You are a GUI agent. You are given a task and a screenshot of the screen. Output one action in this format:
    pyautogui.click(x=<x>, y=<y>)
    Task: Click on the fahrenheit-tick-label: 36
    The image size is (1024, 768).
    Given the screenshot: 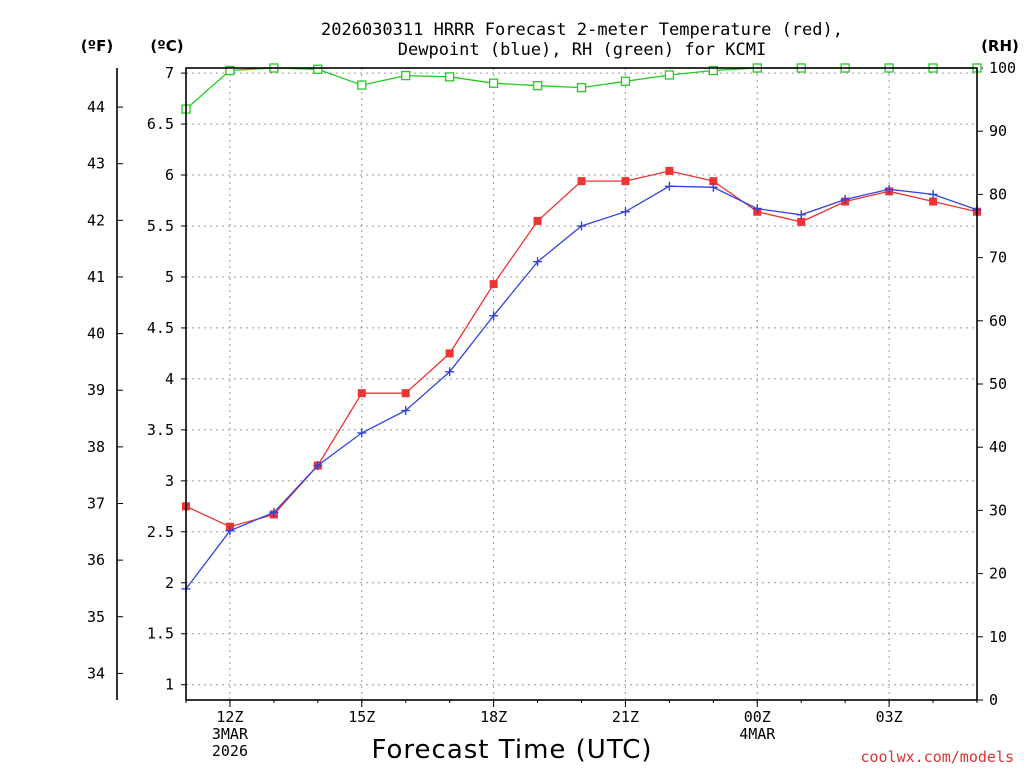 What is the action you would take?
    pyautogui.click(x=96, y=560)
    